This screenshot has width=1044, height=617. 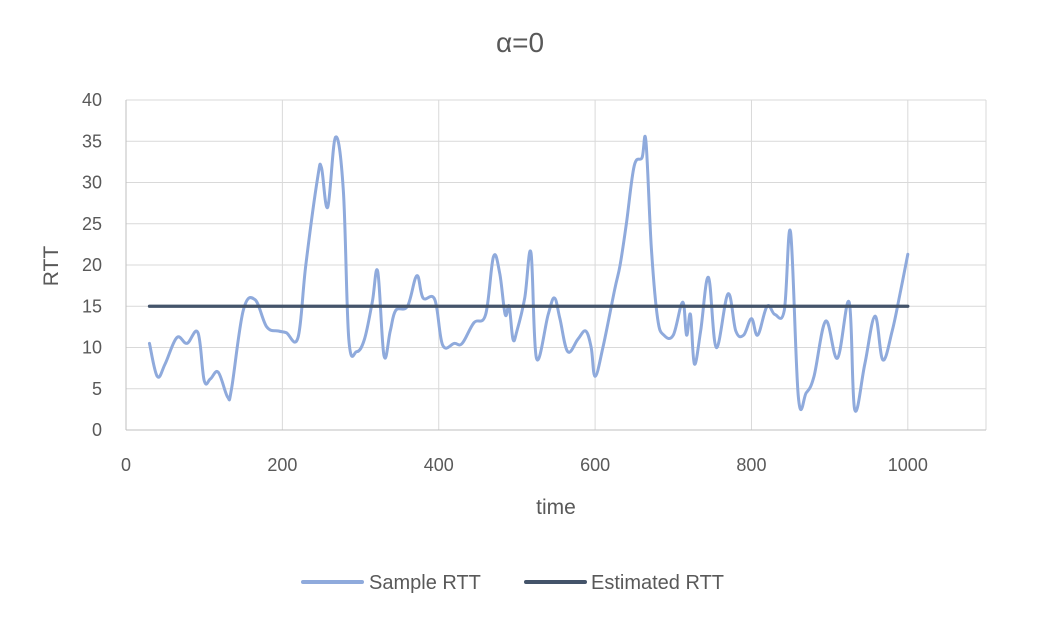 I want to click on x-tick-label: 400, so click(x=439, y=465).